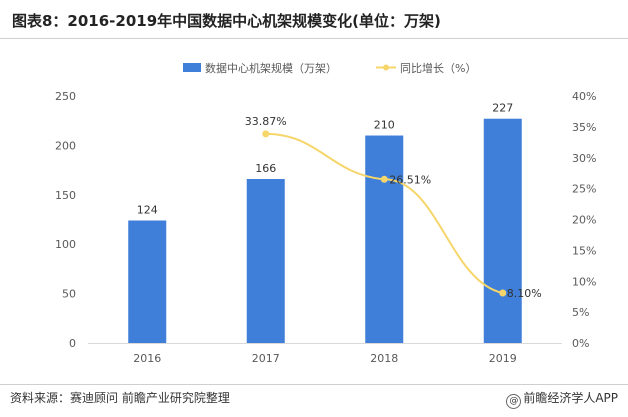  I want to click on growth-value-label: 8.10%, so click(524, 293).